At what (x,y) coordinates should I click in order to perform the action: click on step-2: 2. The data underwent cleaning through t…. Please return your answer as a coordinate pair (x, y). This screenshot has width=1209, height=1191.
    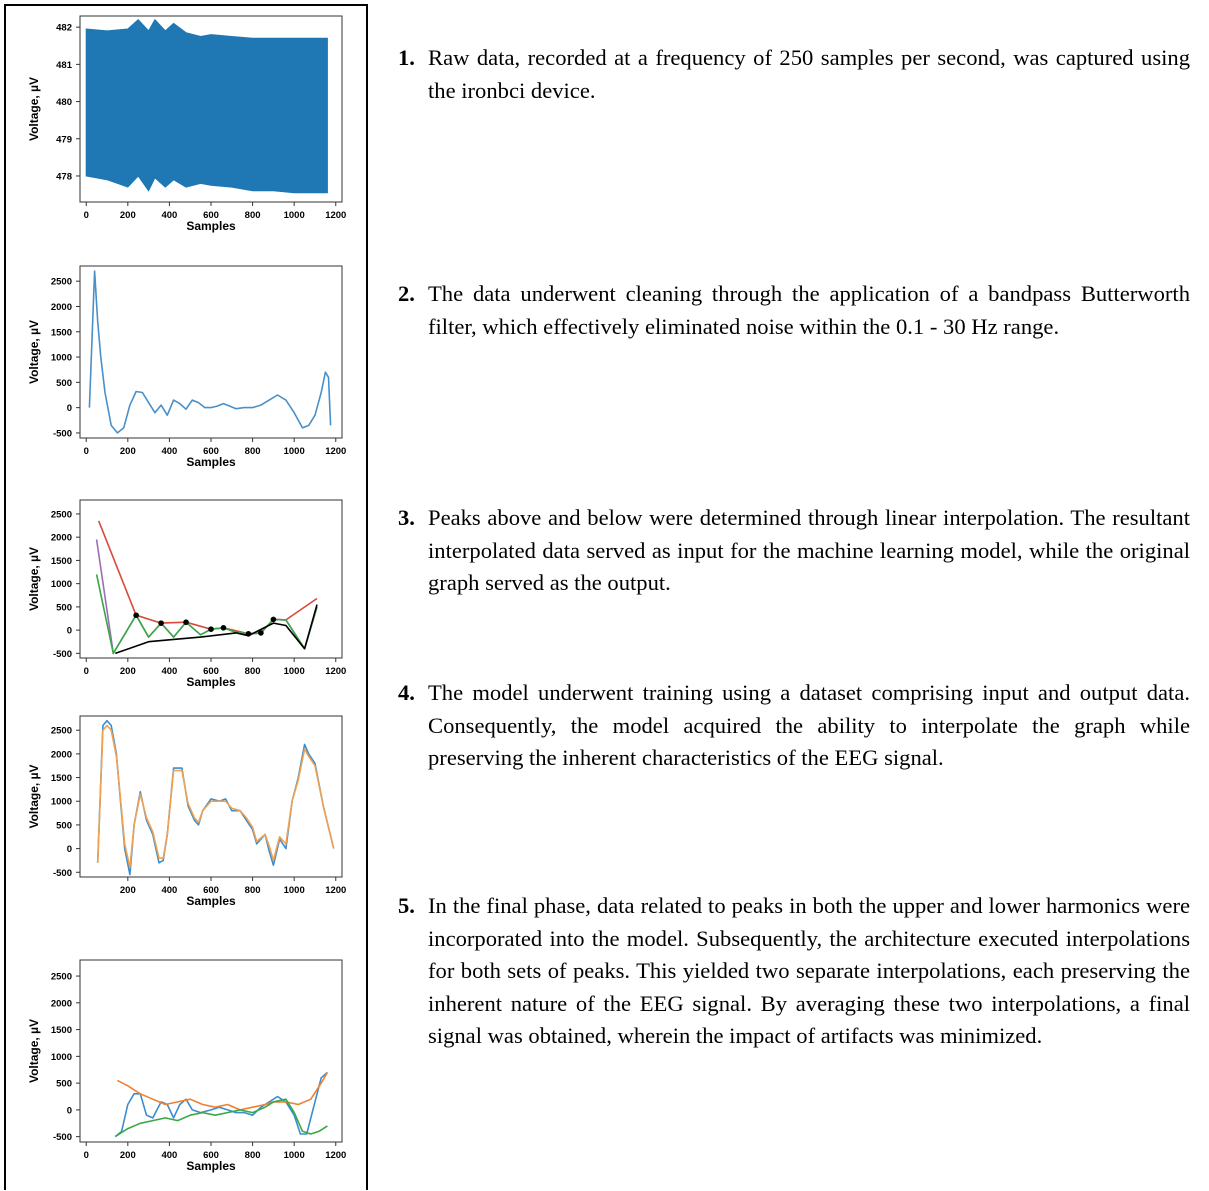
    Looking at the image, I should click on (794, 310).